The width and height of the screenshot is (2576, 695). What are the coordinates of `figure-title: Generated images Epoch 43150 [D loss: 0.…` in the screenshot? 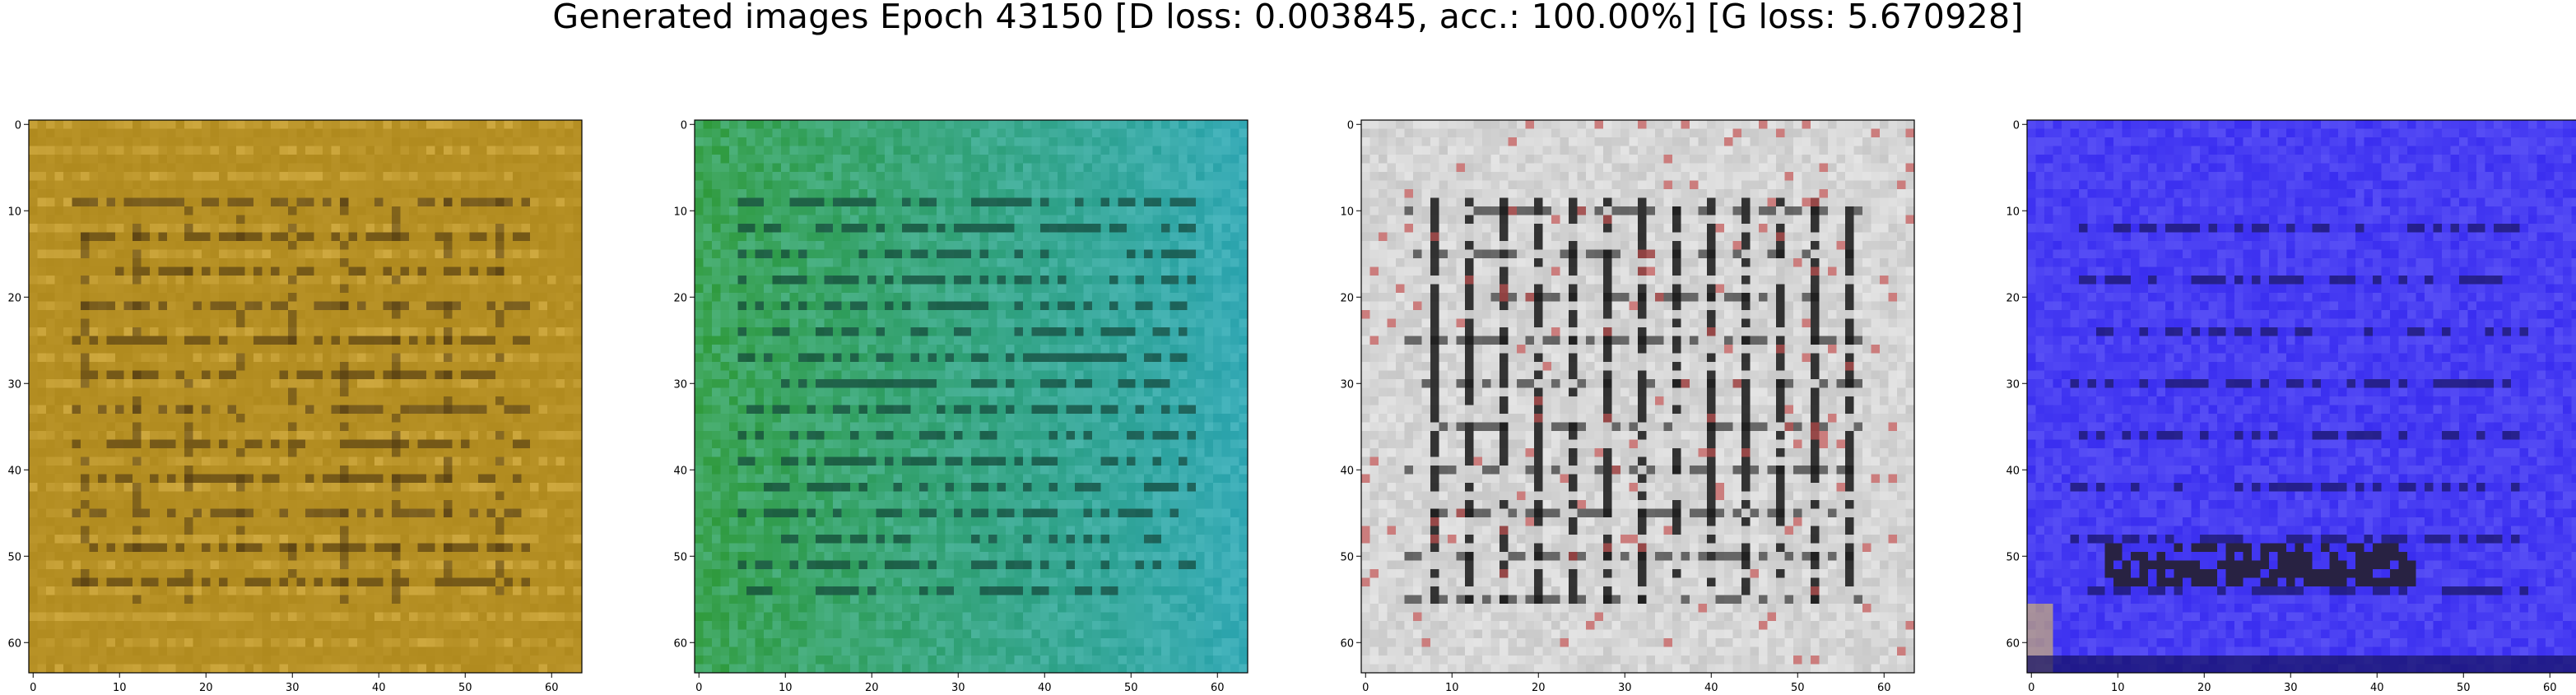 It's located at (1288, 18).